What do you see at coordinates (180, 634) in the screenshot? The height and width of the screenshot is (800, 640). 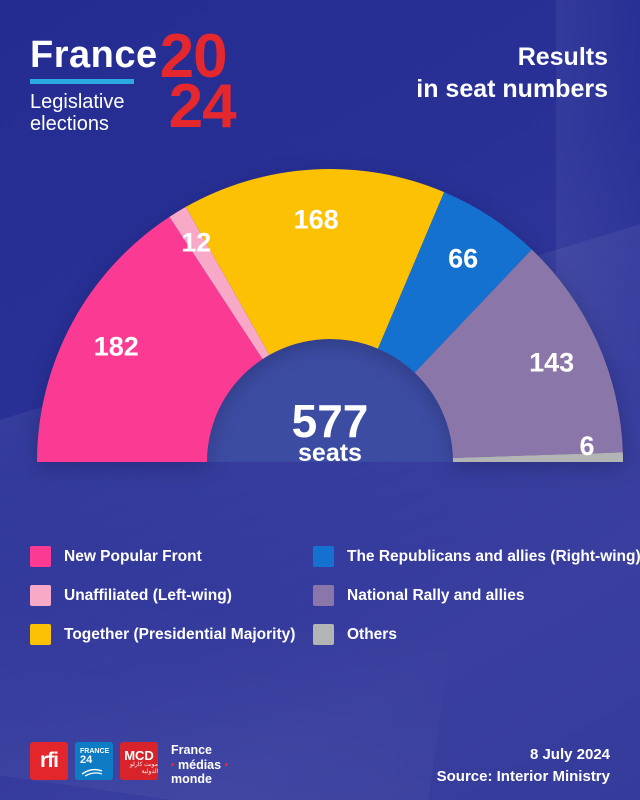 I see `legend-label: Together (Presidential Majority)` at bounding box center [180, 634].